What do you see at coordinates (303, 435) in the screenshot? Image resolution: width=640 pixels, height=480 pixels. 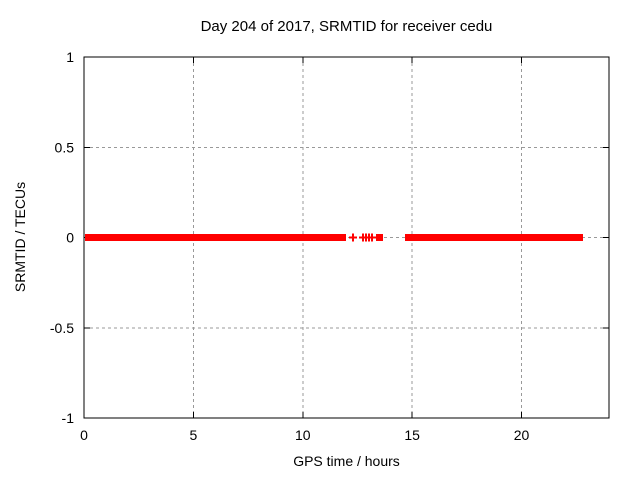 I see `x-tick-label: 10` at bounding box center [303, 435].